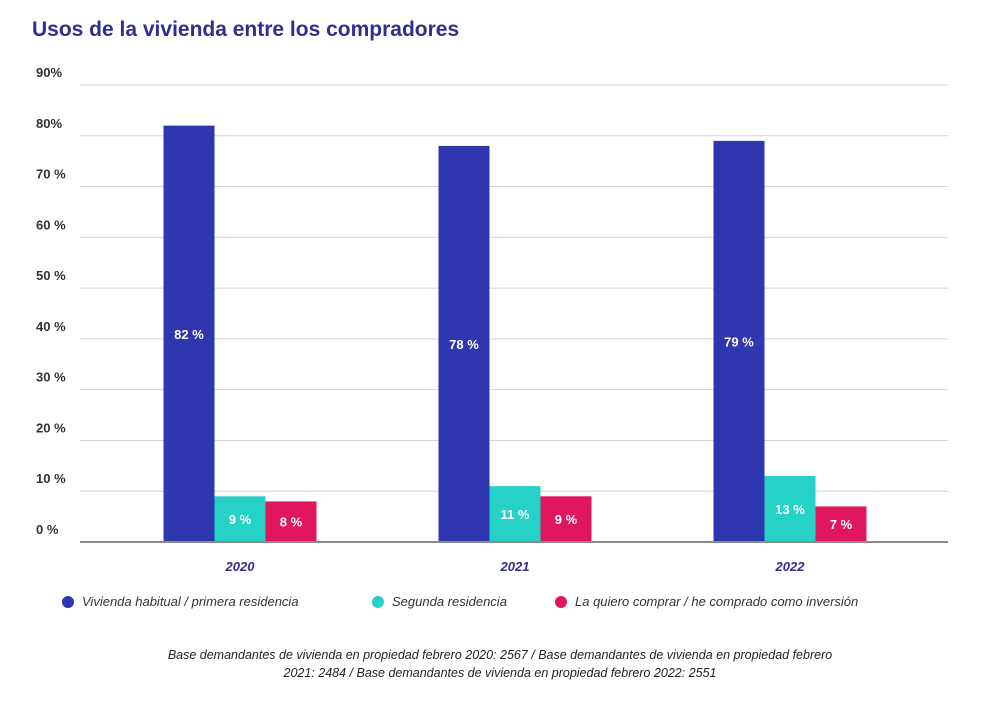 Image resolution: width=1000 pixels, height=712 pixels. Describe the element at coordinates (51, 377) in the screenshot. I see `y-tick-label: 30 %` at that location.